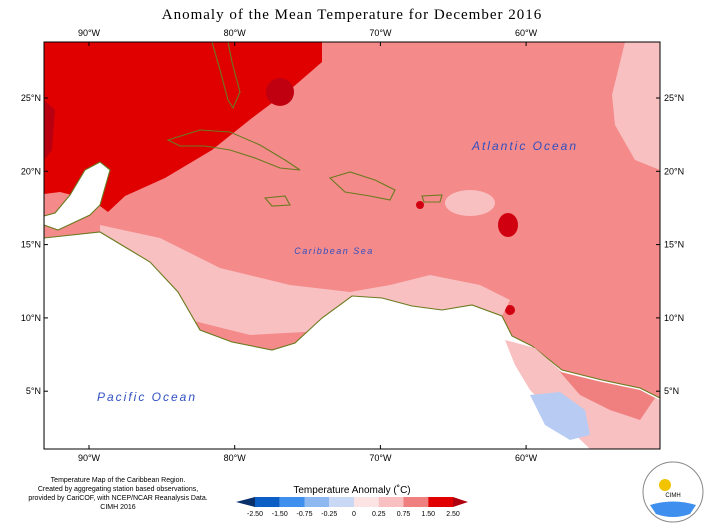 The height and width of the screenshot is (529, 705). I want to click on logo-wave, so click(673, 509).